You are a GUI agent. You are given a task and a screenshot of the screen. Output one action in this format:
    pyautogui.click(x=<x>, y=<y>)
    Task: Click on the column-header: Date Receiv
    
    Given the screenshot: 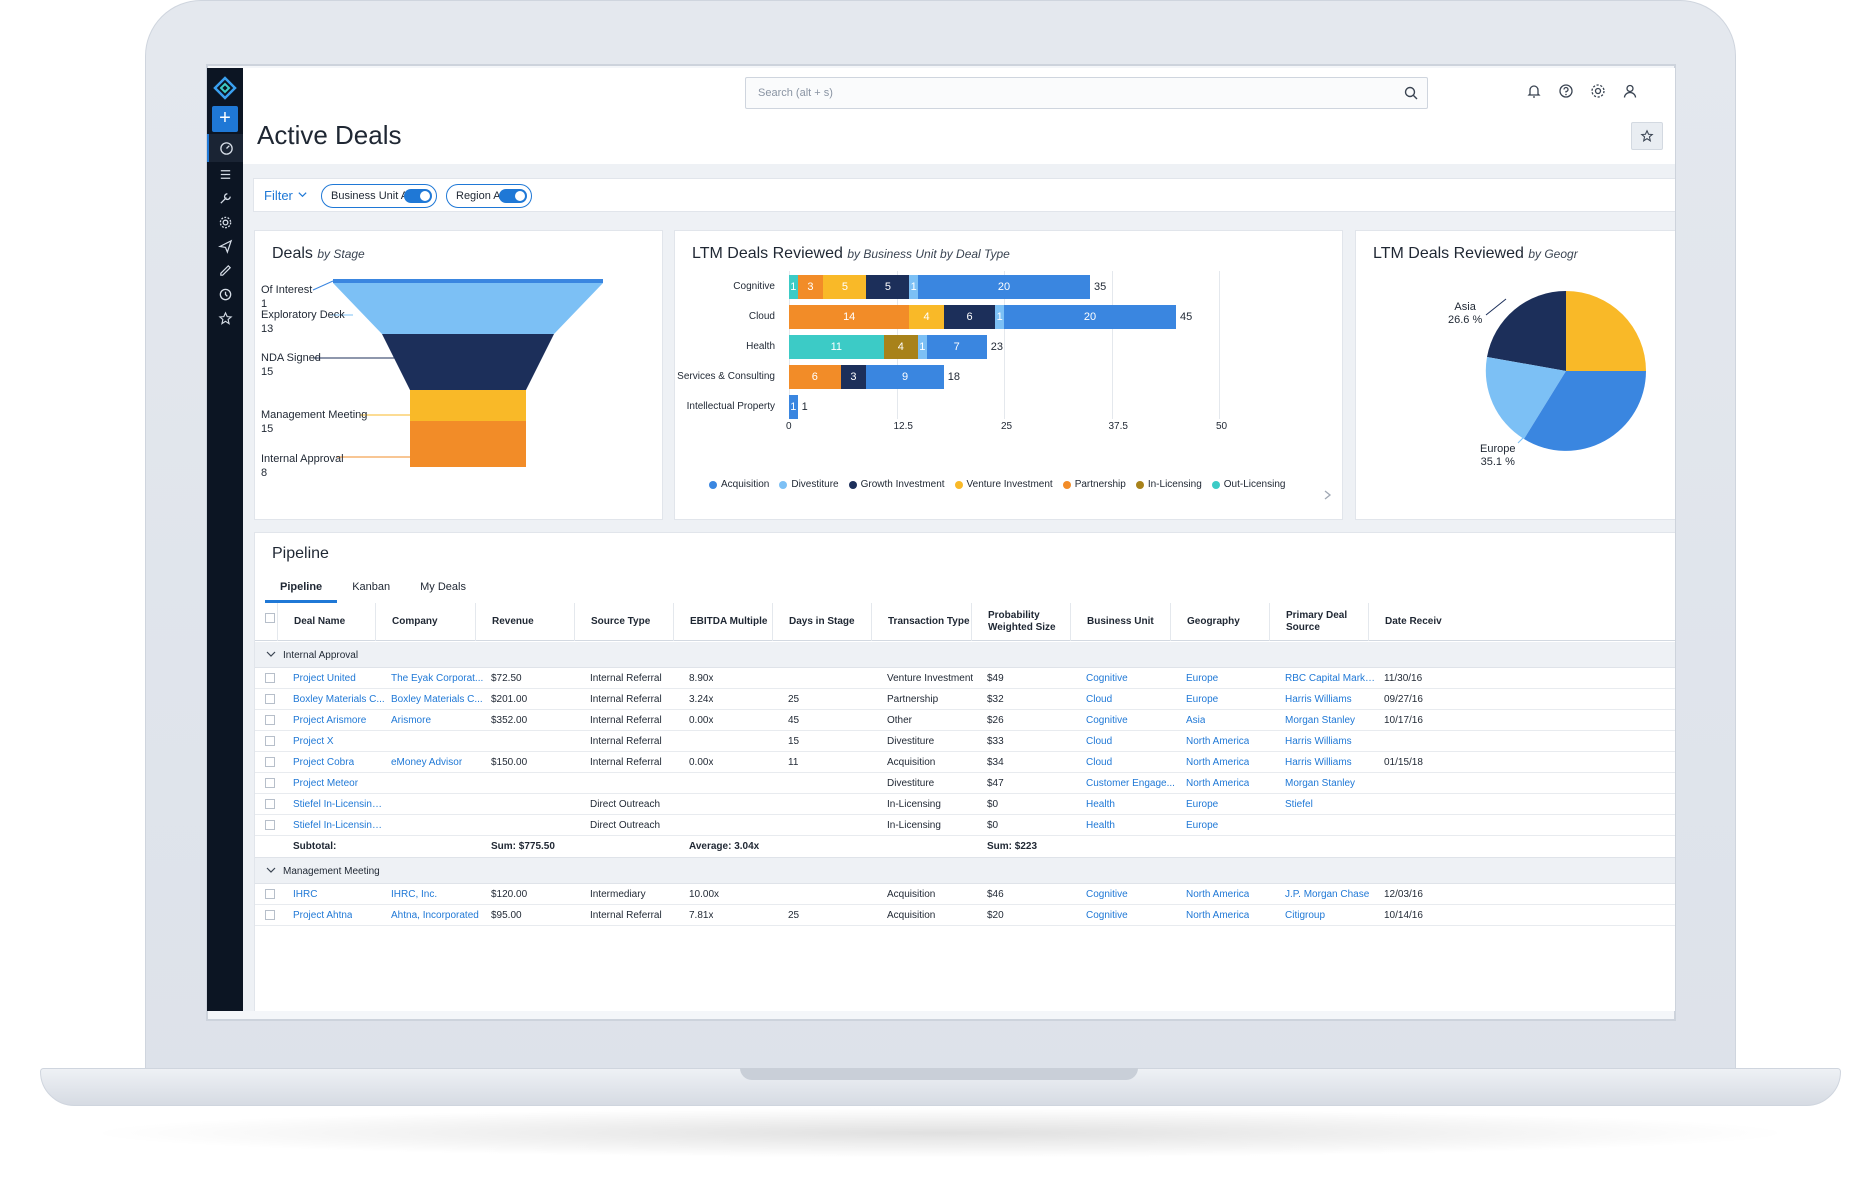 What is the action you would take?
    pyautogui.click(x=1409, y=622)
    